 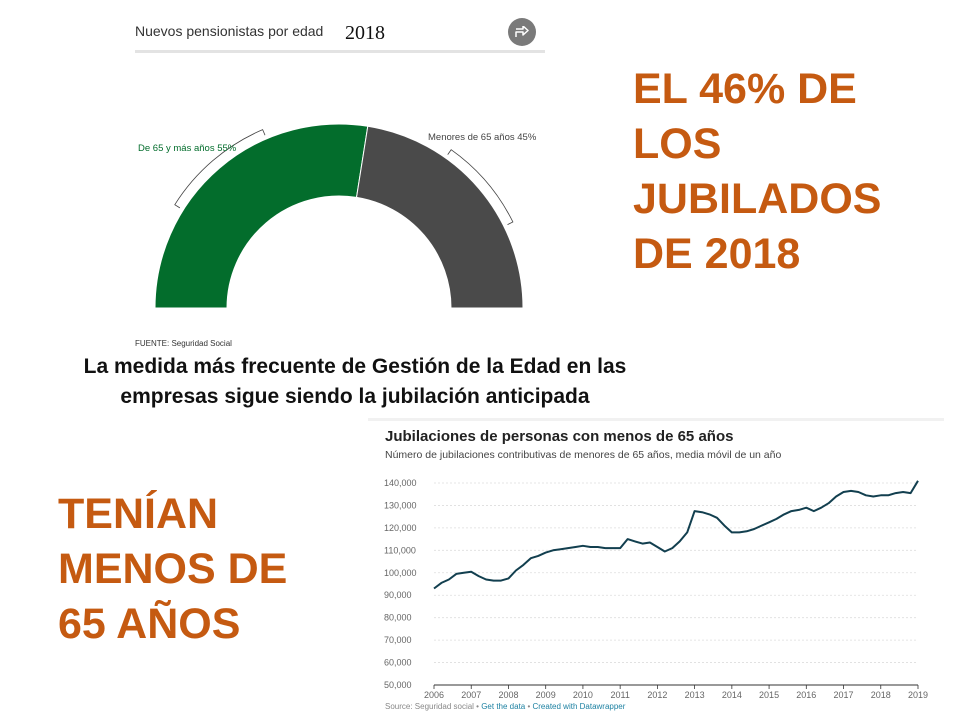 I want to click on headline-right-line: EL 46% DE, so click(x=745, y=89).